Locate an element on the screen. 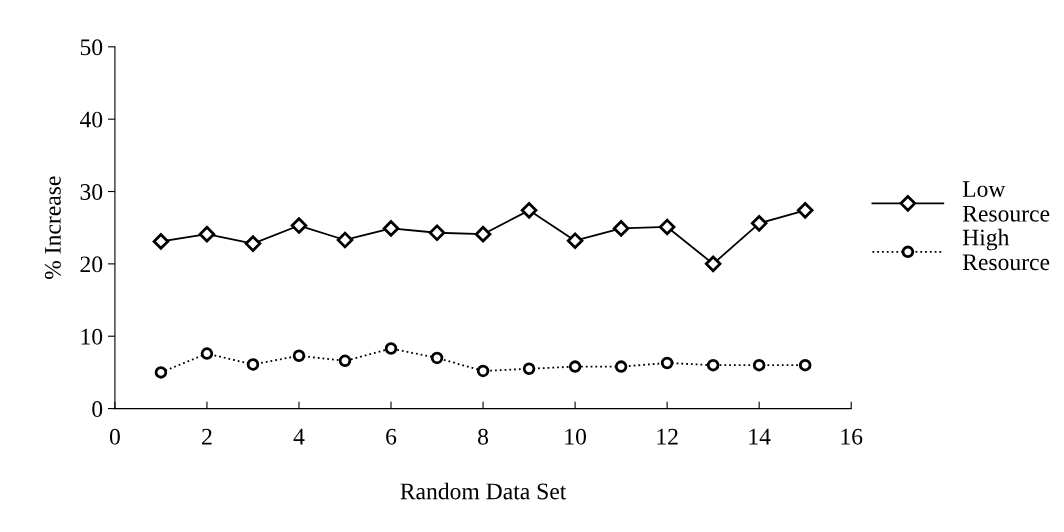 The image size is (1064, 532). x-tick-label: 2 is located at coordinates (207, 436).